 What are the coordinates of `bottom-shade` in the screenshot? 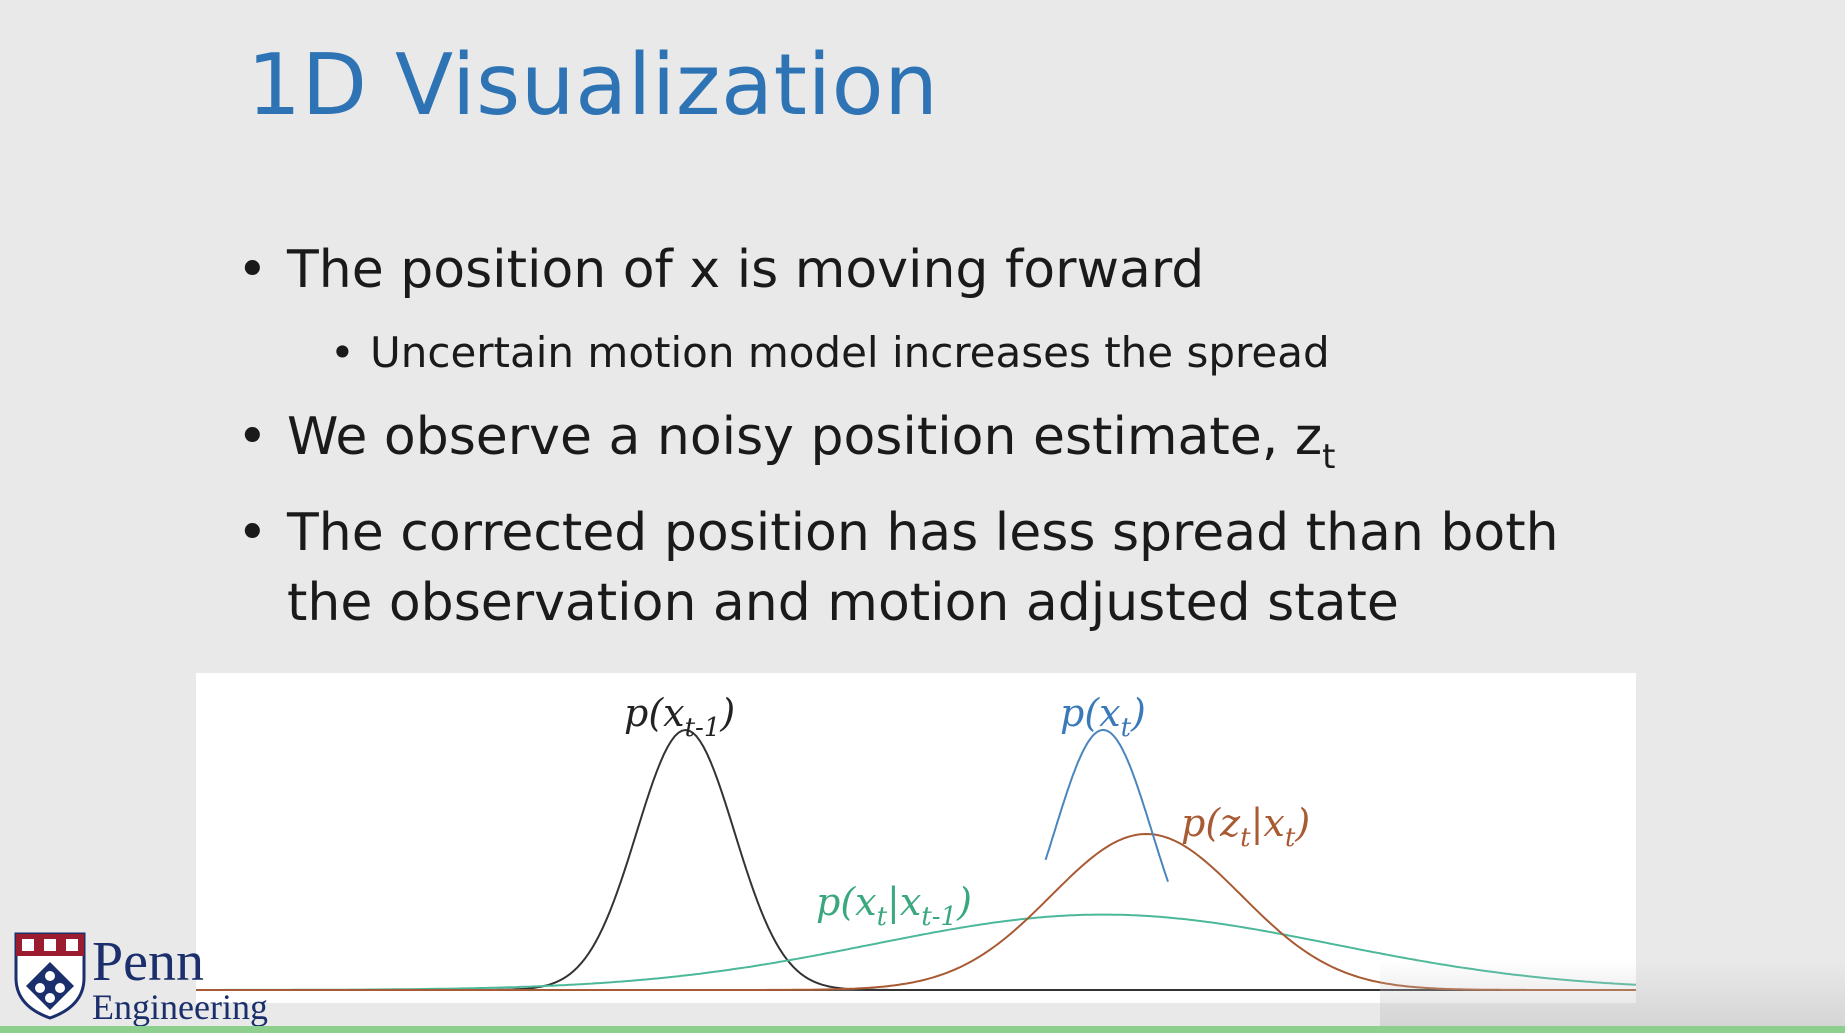 It's located at (1612, 993).